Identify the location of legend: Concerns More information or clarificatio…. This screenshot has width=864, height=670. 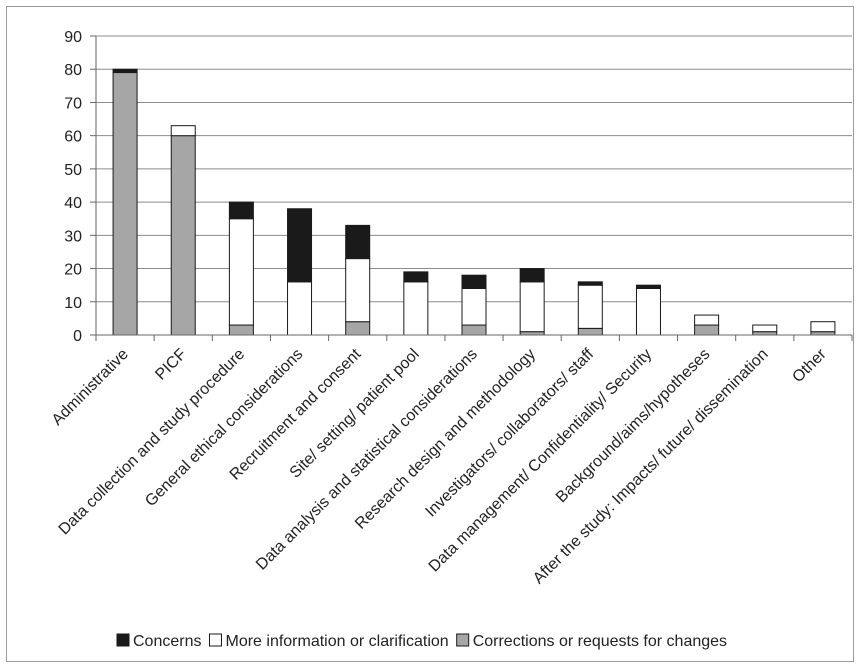
(421, 641).